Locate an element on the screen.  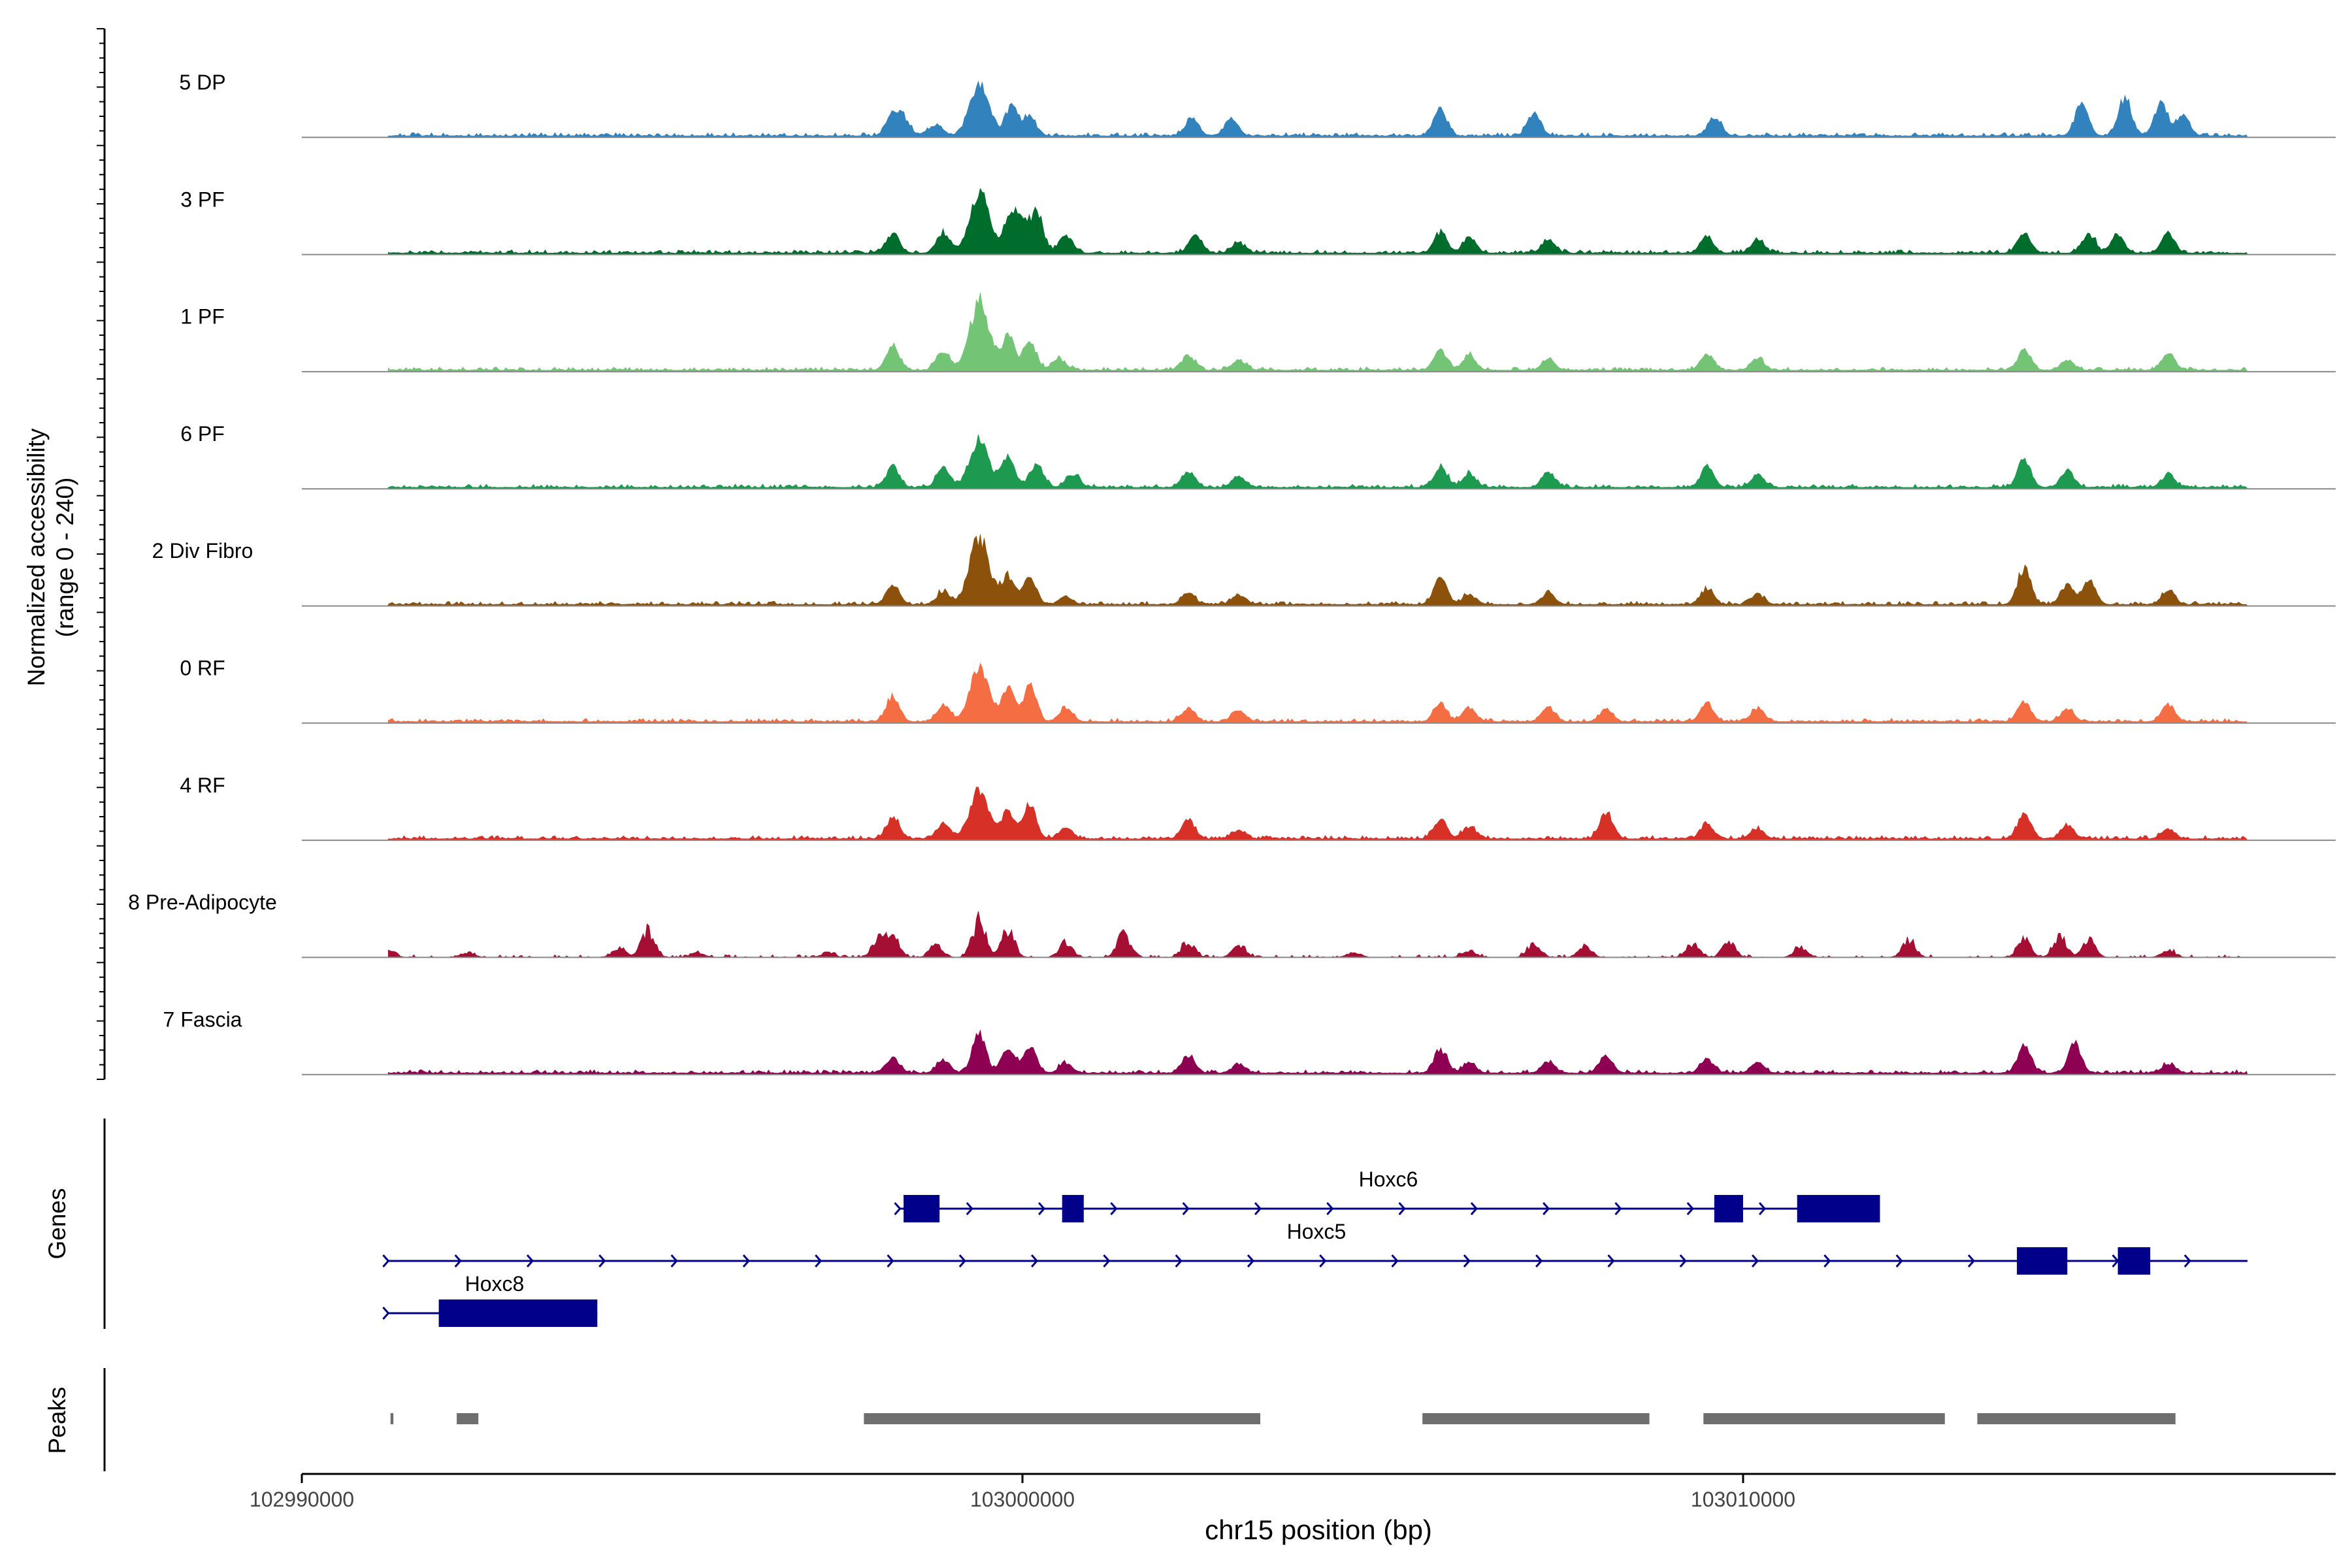
gene-hoxc8: Hoxc8 is located at coordinates (490, 1299).